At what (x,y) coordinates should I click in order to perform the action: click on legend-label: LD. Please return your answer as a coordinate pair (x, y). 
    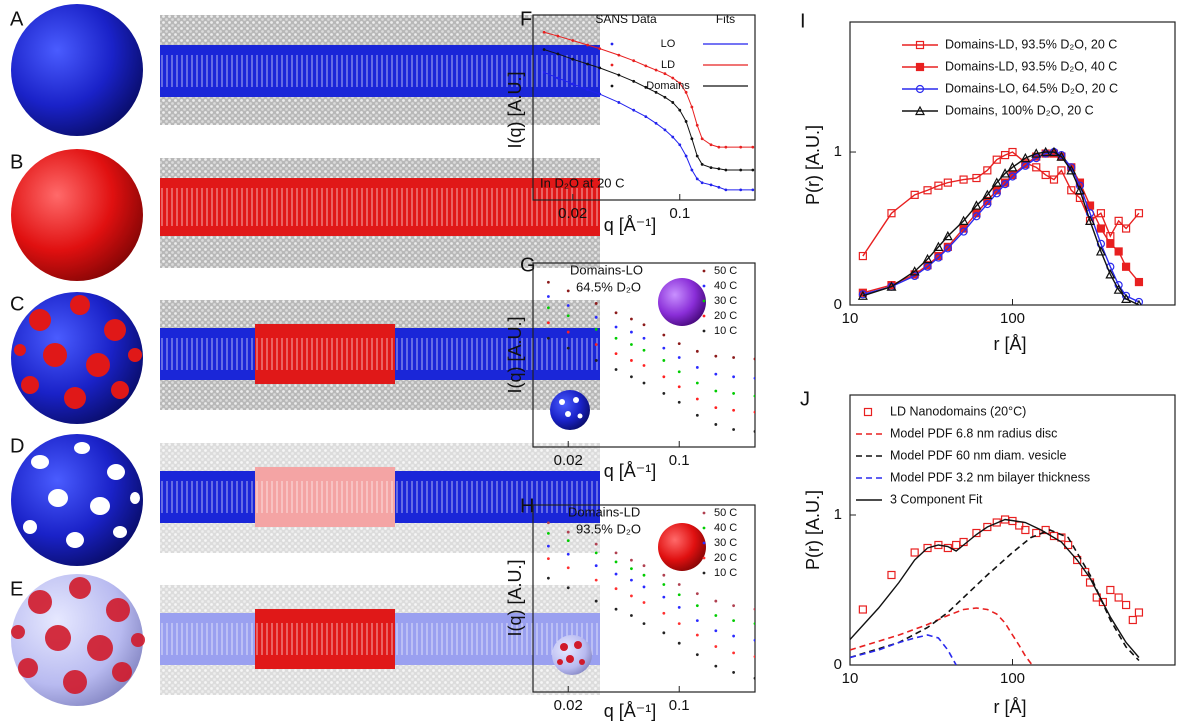
    Looking at the image, I should click on (668, 65).